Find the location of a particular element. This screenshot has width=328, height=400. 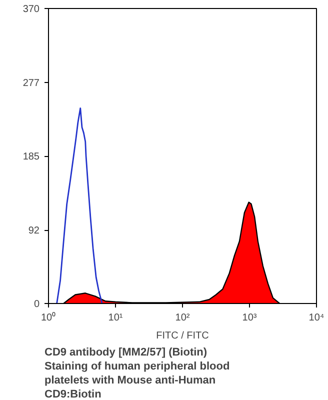

x-tick-label: 10⁴ is located at coordinates (316, 318).